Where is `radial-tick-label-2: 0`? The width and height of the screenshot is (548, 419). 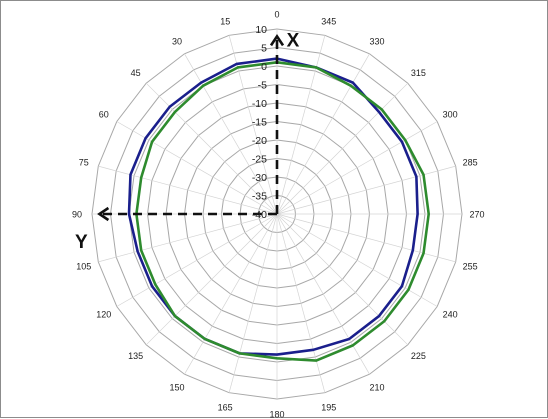
radial-tick-label-2: 0 is located at coordinates (264, 67).